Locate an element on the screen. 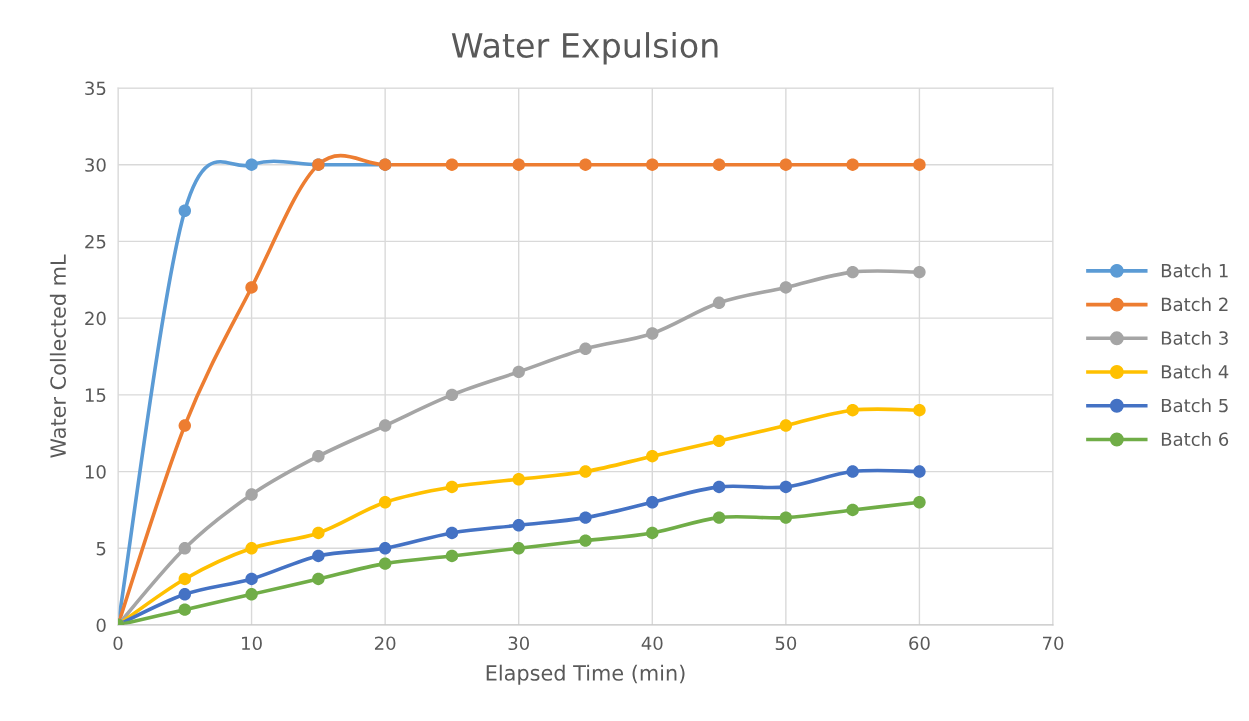 This screenshot has width=1249, height=721. legend-label: Batch 4 is located at coordinates (1195, 371).